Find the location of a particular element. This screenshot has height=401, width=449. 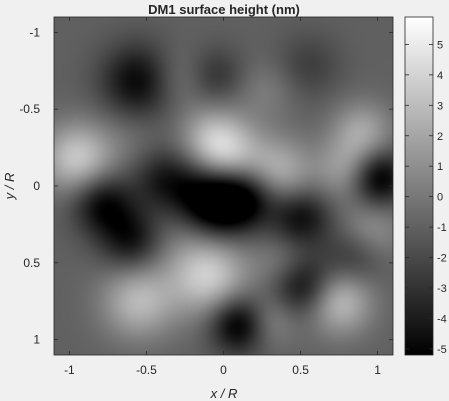

colorbar-tick-label: -5 is located at coordinates (442, 350).